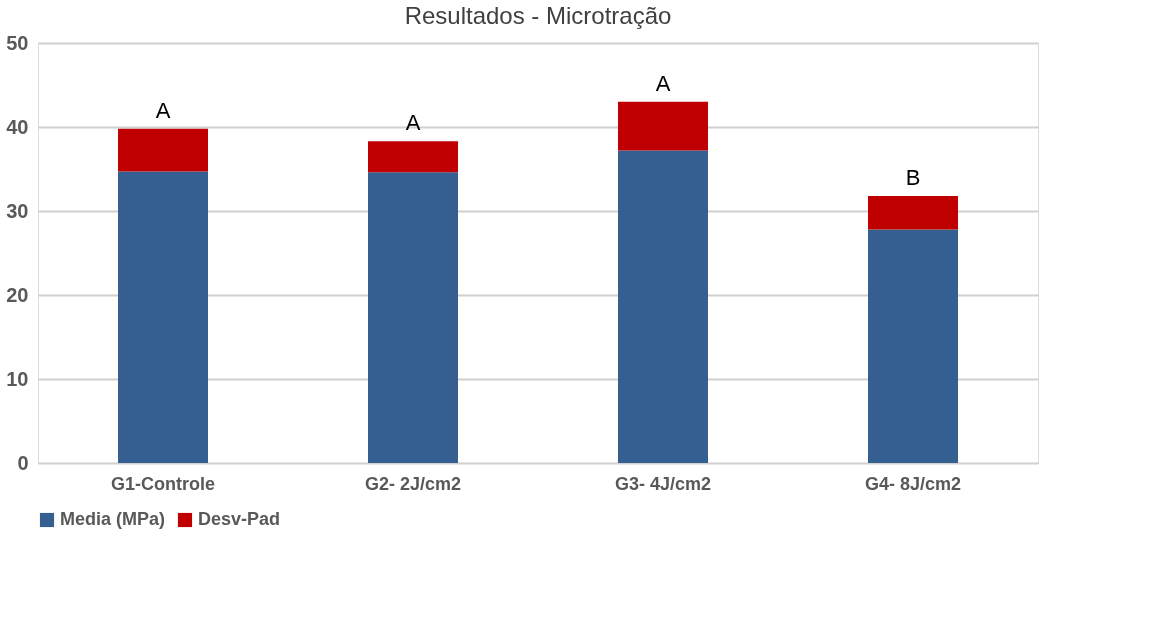 This screenshot has width=1153, height=639. Describe the element at coordinates (17, 210) in the screenshot. I see `y-tick-label: 30` at that location.